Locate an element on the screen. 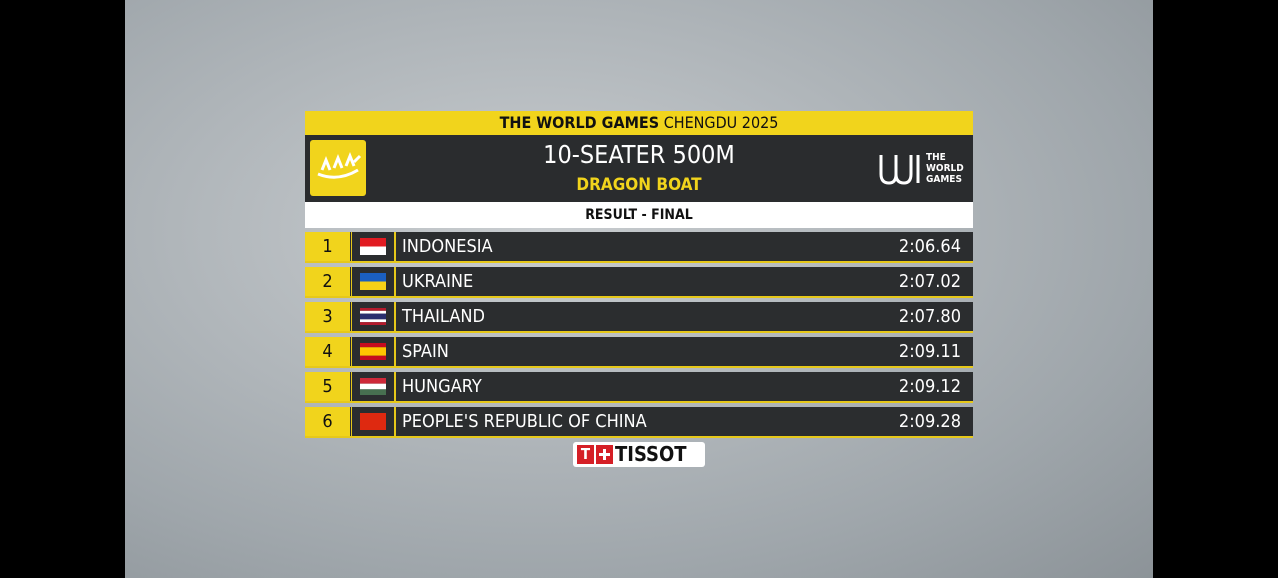 Image resolution: width=1278 pixels, height=578 pixels. sponsor-mark: T is located at coordinates (585, 454).